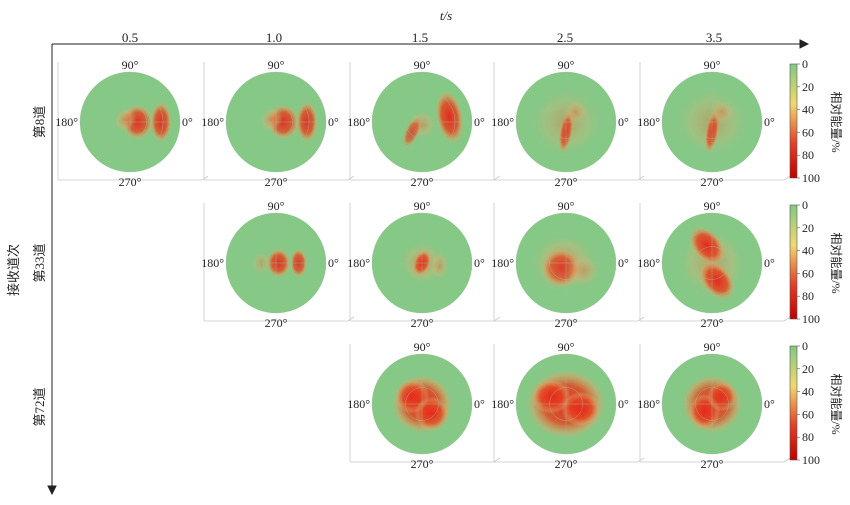  I want to click on polar-panel-r0-c3: 90° 270° 180° 0°, so click(568, 123).